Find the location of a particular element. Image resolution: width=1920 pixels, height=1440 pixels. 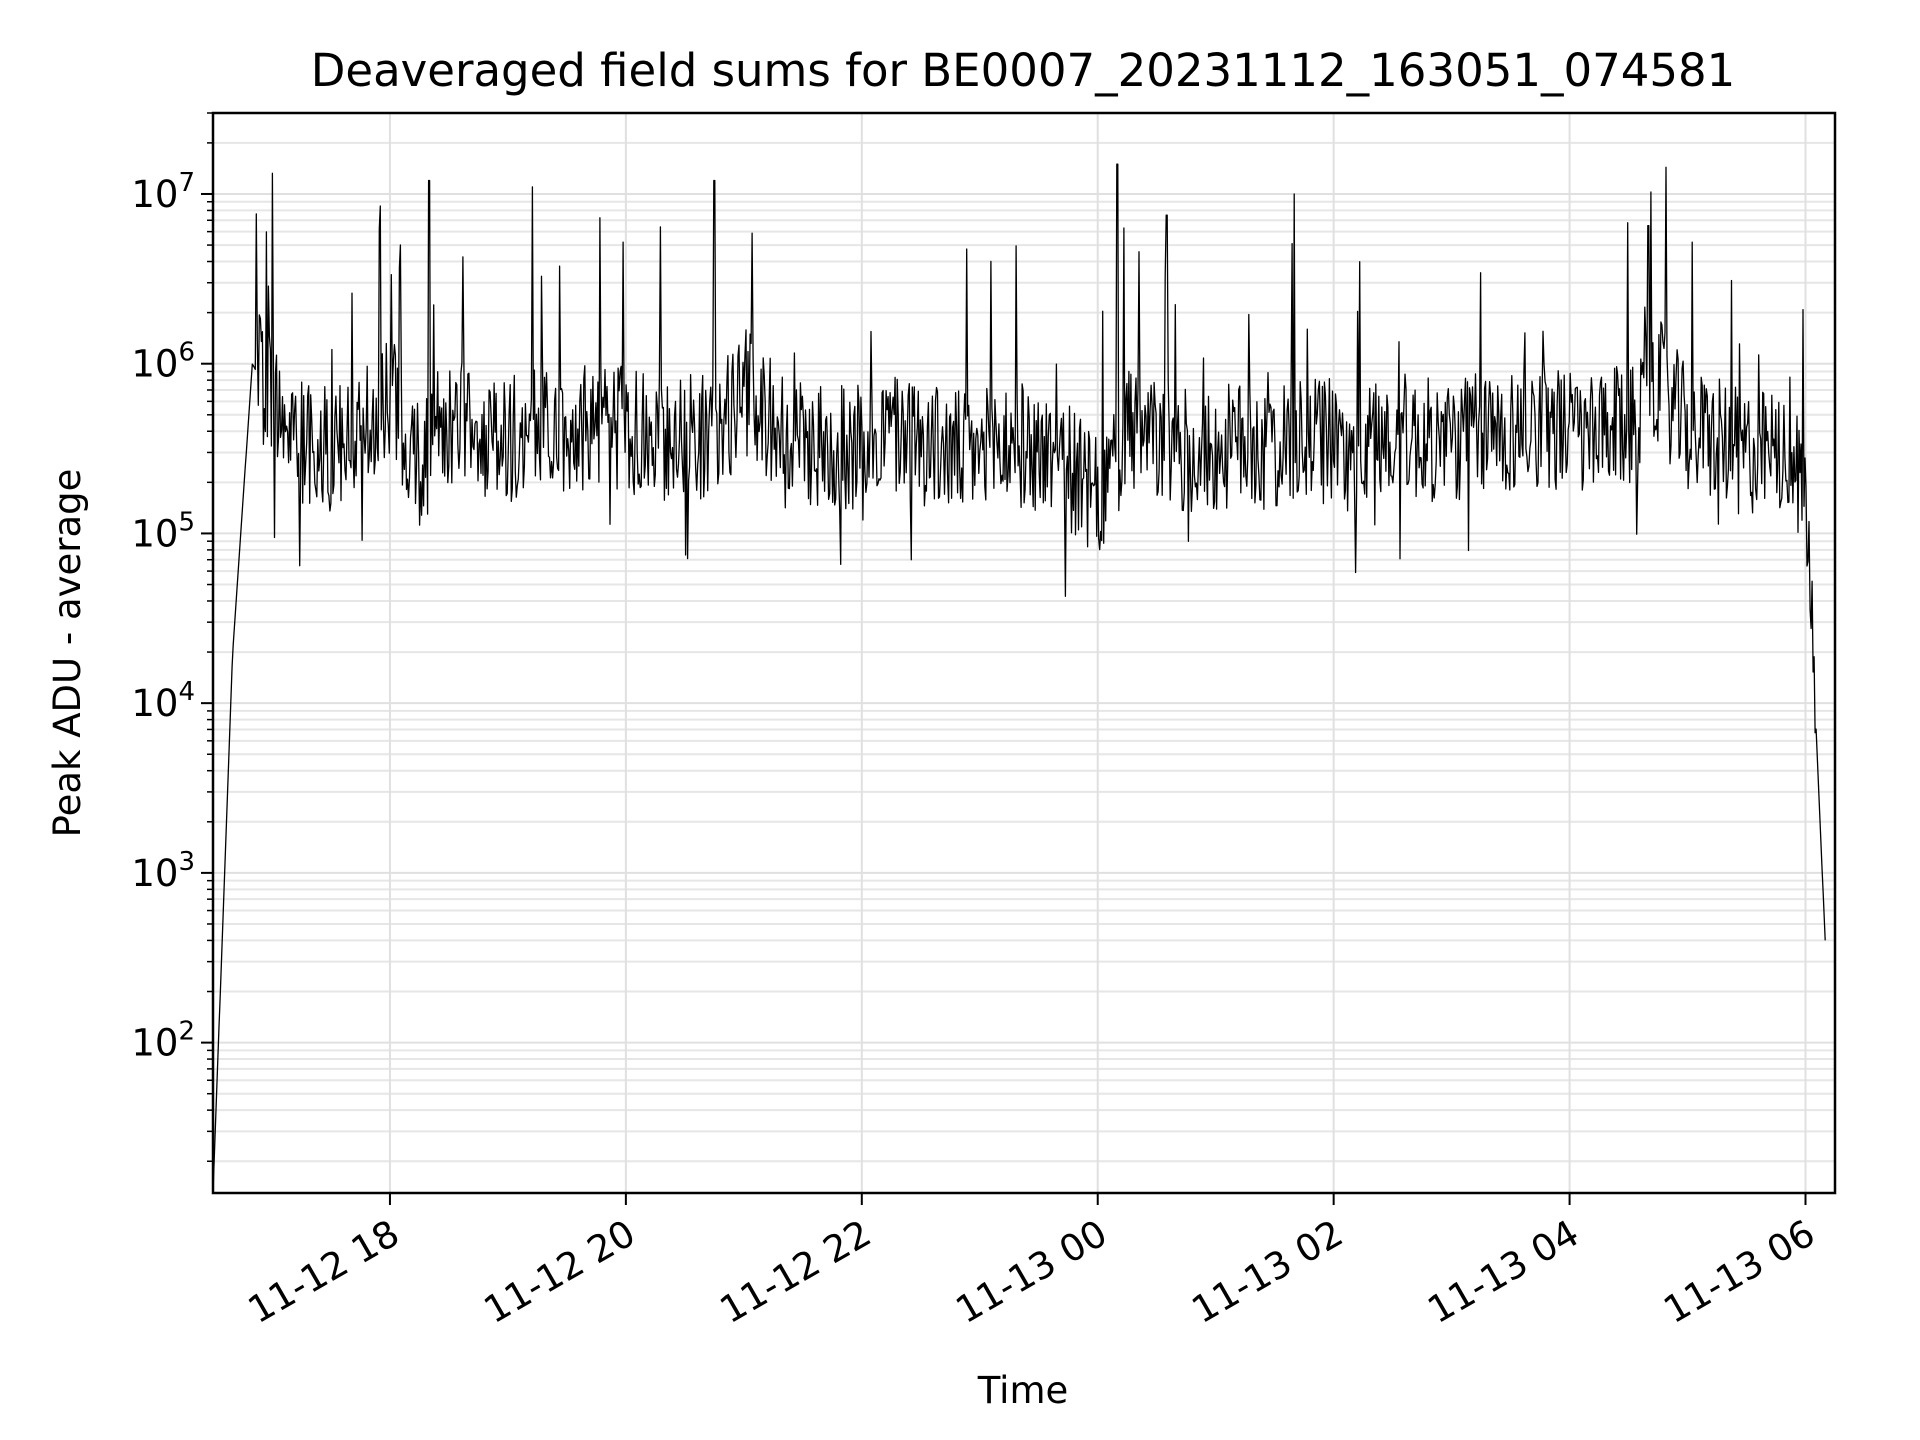

x-tick-label: 11-12 22 is located at coordinates (796, 1272).